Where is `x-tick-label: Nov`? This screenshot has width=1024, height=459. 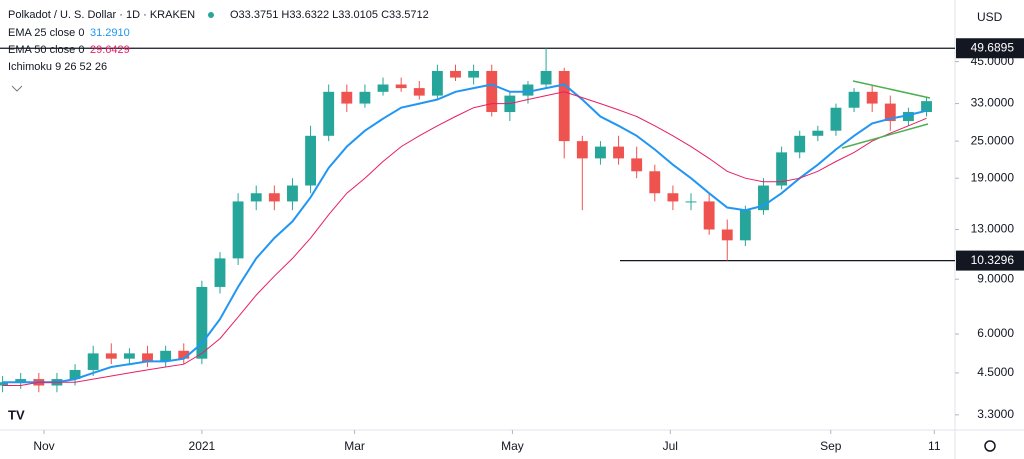
x-tick-label: Nov is located at coordinates (43, 446).